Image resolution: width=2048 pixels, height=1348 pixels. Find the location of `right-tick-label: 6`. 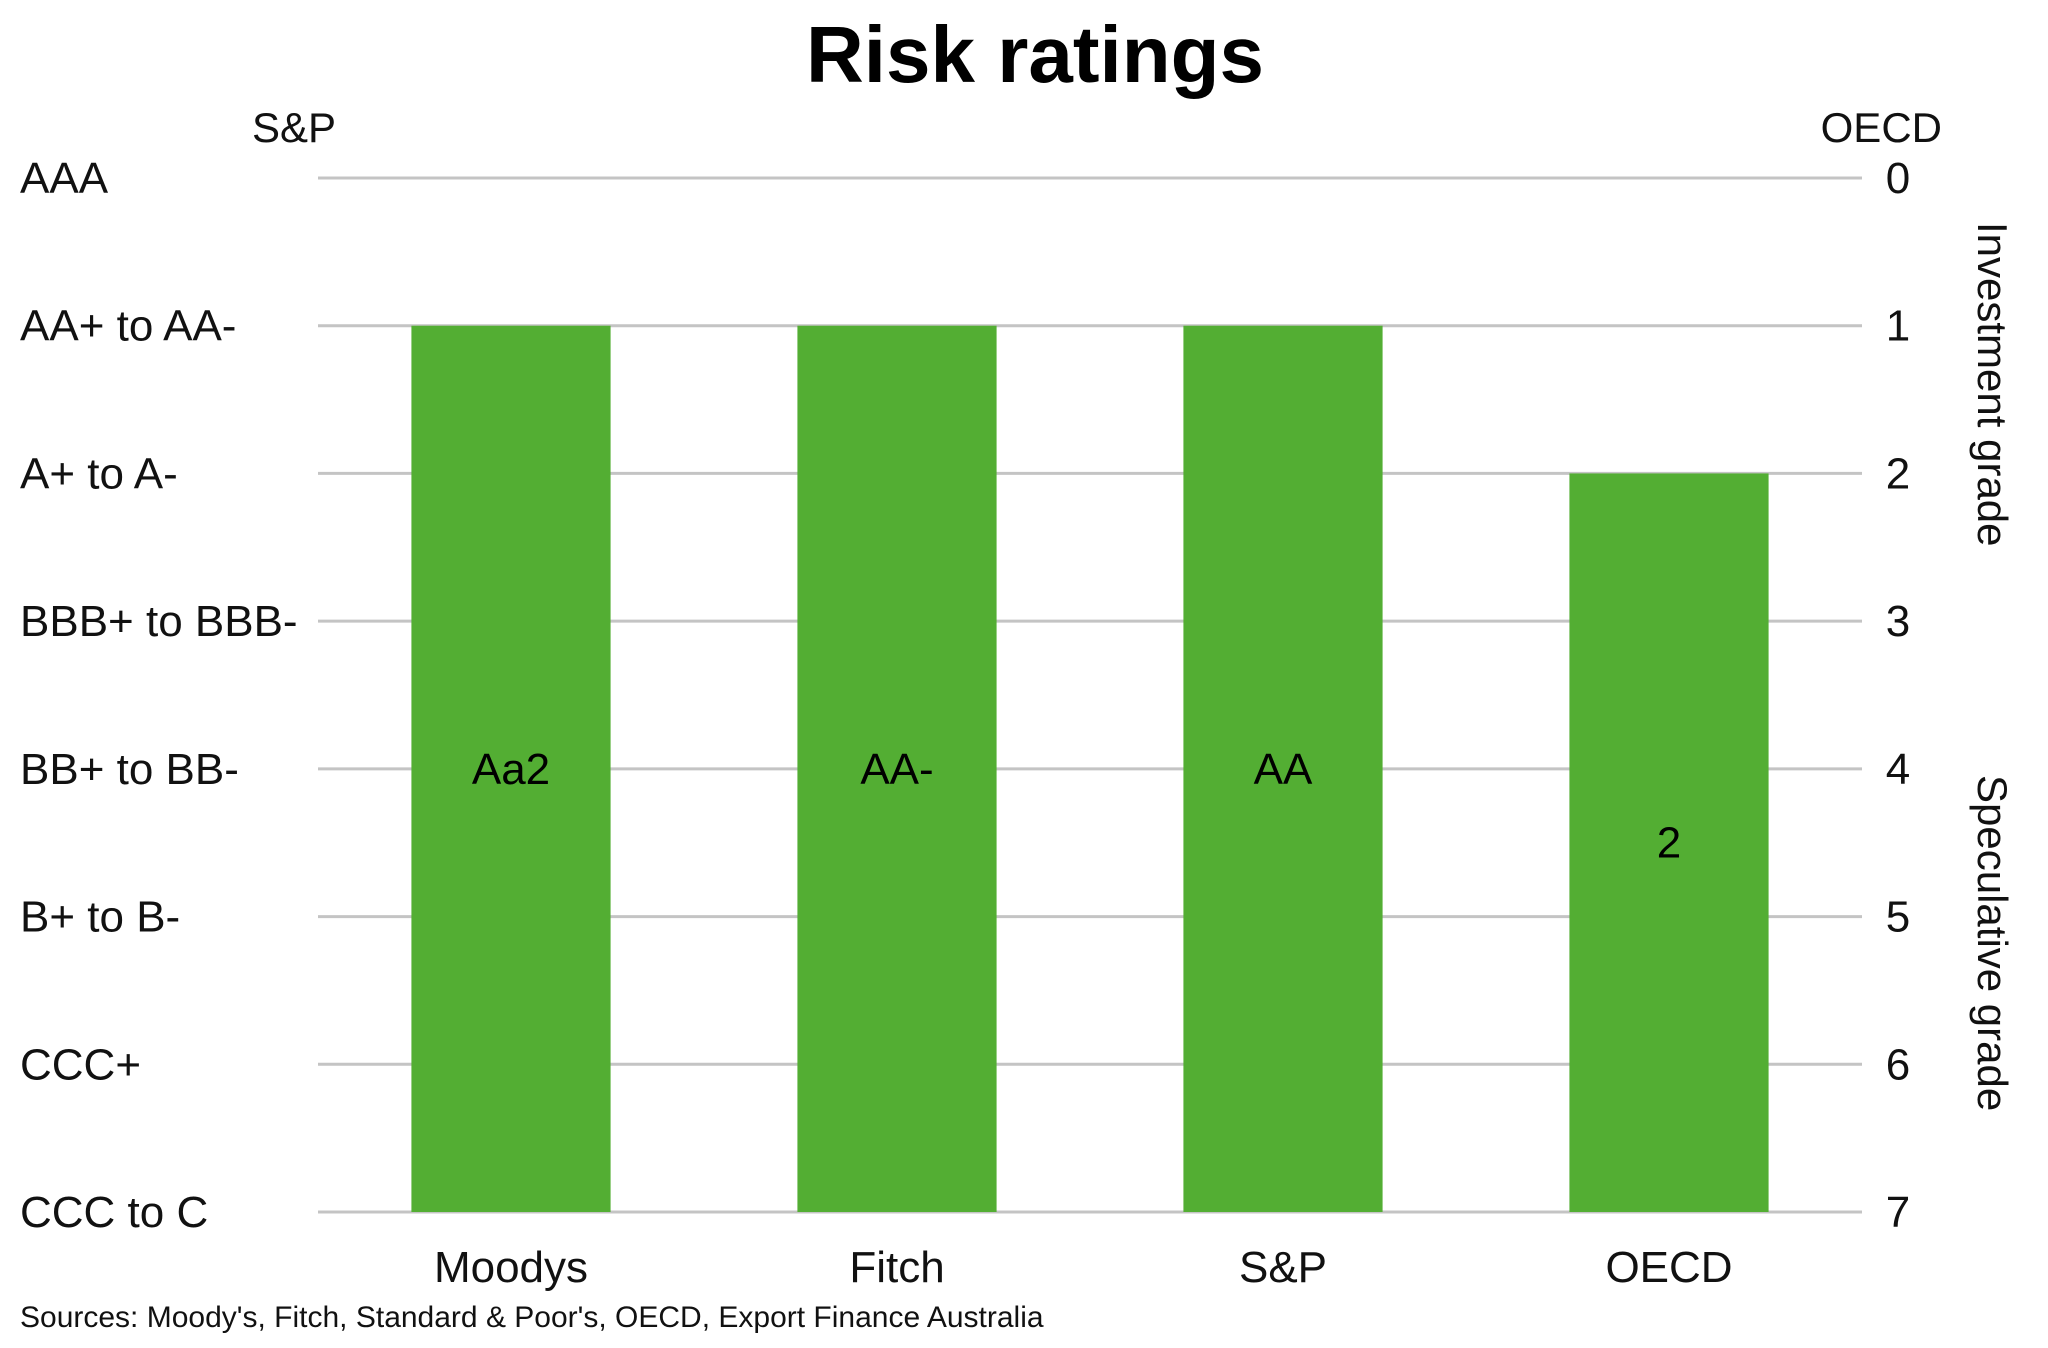

right-tick-label: 6 is located at coordinates (1898, 1064).